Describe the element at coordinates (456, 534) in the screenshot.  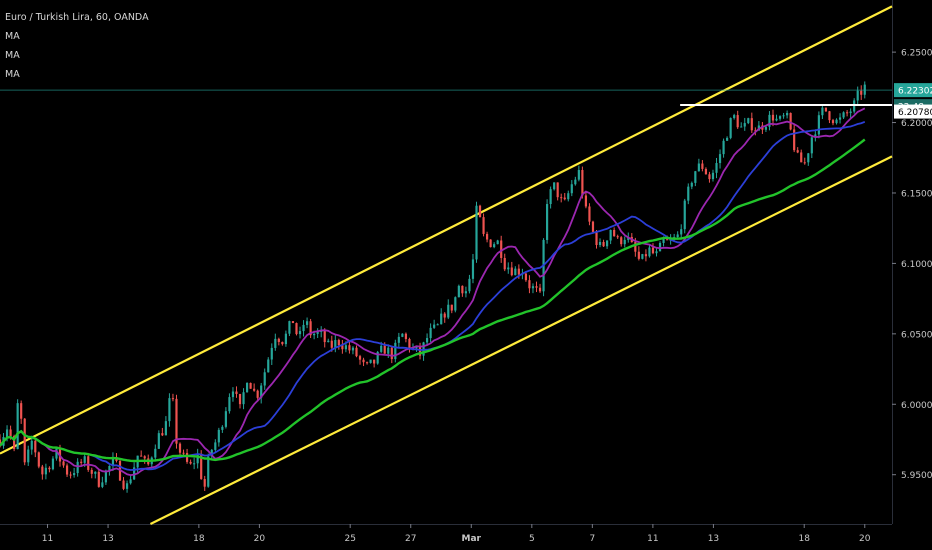
I see `time-axis: 11 13 18 20 25 27 Mar 5 7 11 13 18 20` at that location.